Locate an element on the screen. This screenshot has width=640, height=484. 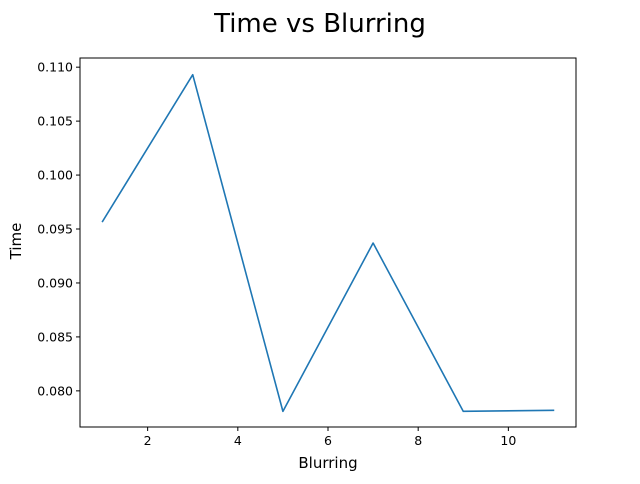
x-tick-label: 4 is located at coordinates (238, 440).